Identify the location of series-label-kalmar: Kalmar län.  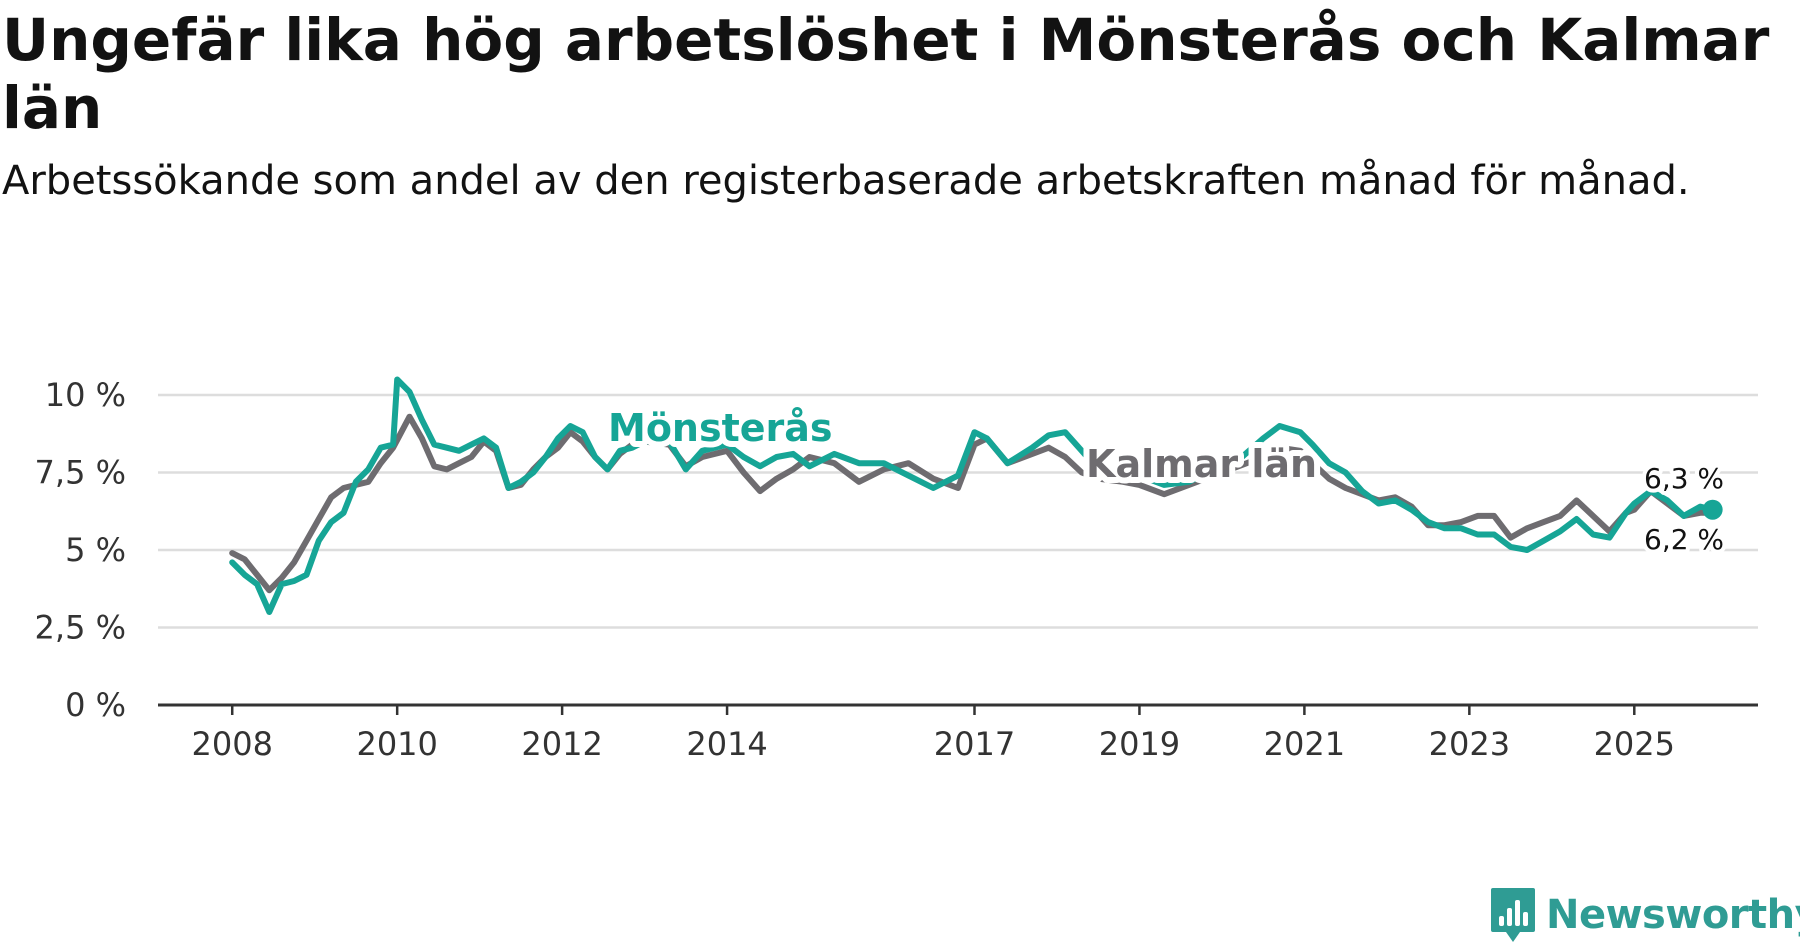
(1201, 464).